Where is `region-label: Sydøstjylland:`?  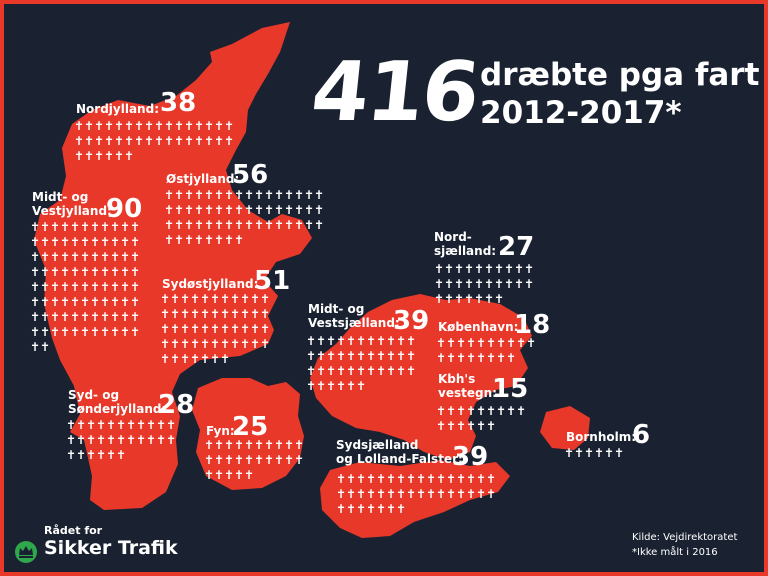 region-label: Sydøstjylland: is located at coordinates (210, 284).